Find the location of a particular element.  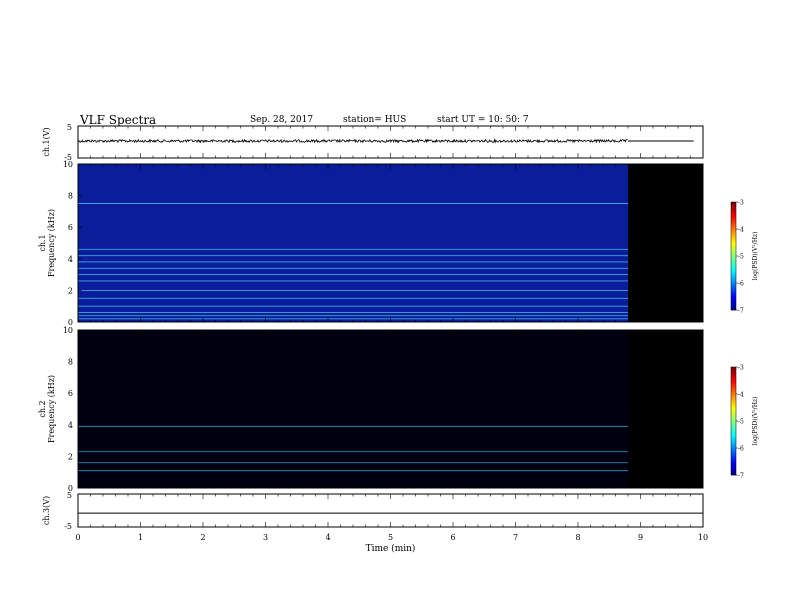

ch1-waveform-trace is located at coordinates (352, 141).